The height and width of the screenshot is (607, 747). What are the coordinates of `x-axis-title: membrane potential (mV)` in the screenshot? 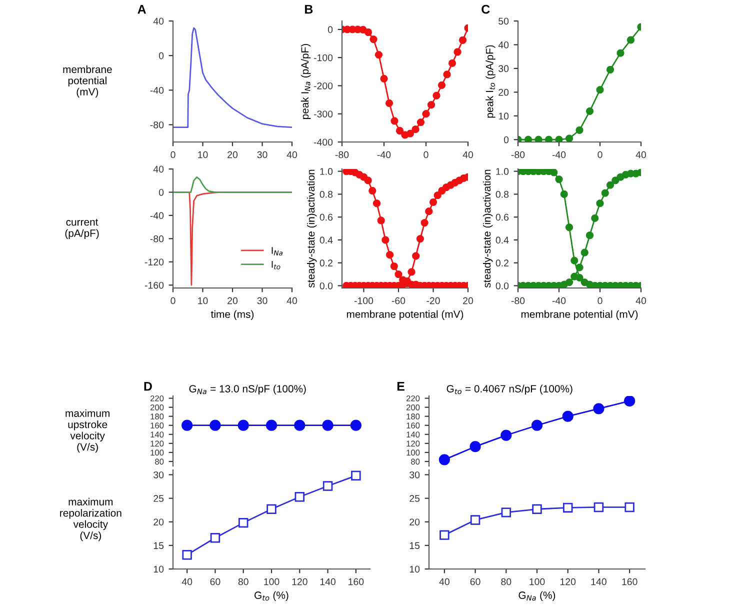 It's located at (405, 315).